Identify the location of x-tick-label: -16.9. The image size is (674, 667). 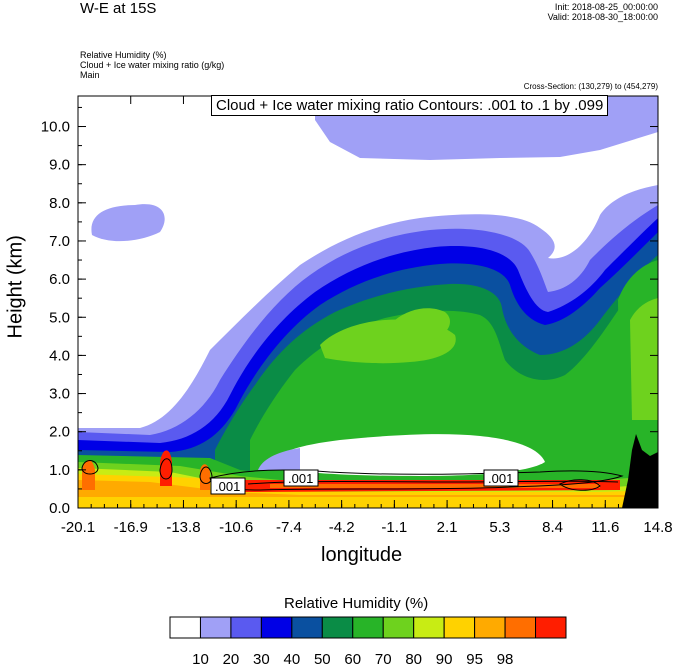
(131, 527).